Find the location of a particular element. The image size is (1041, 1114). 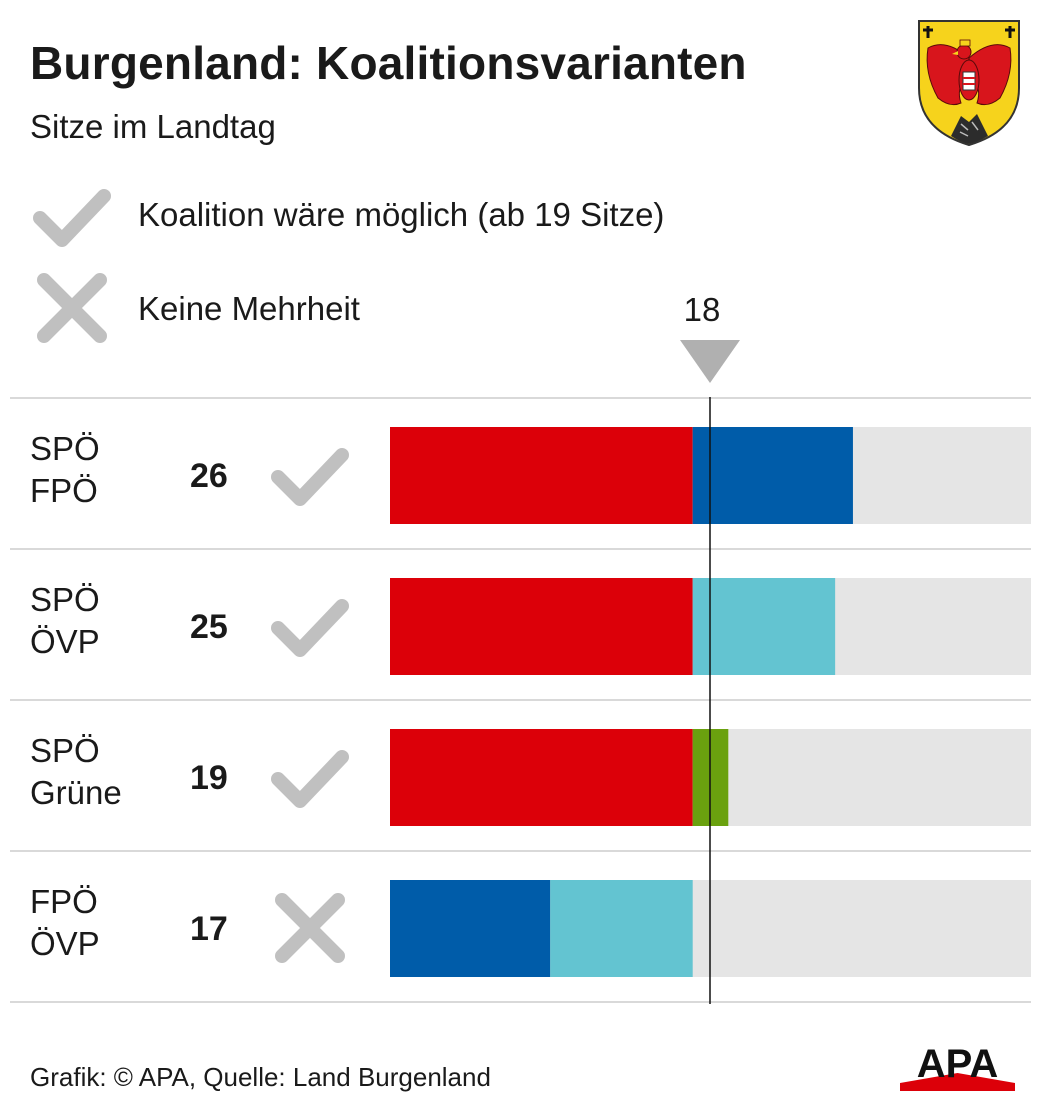

coat-of-arms-icon is located at coordinates (969, 83).